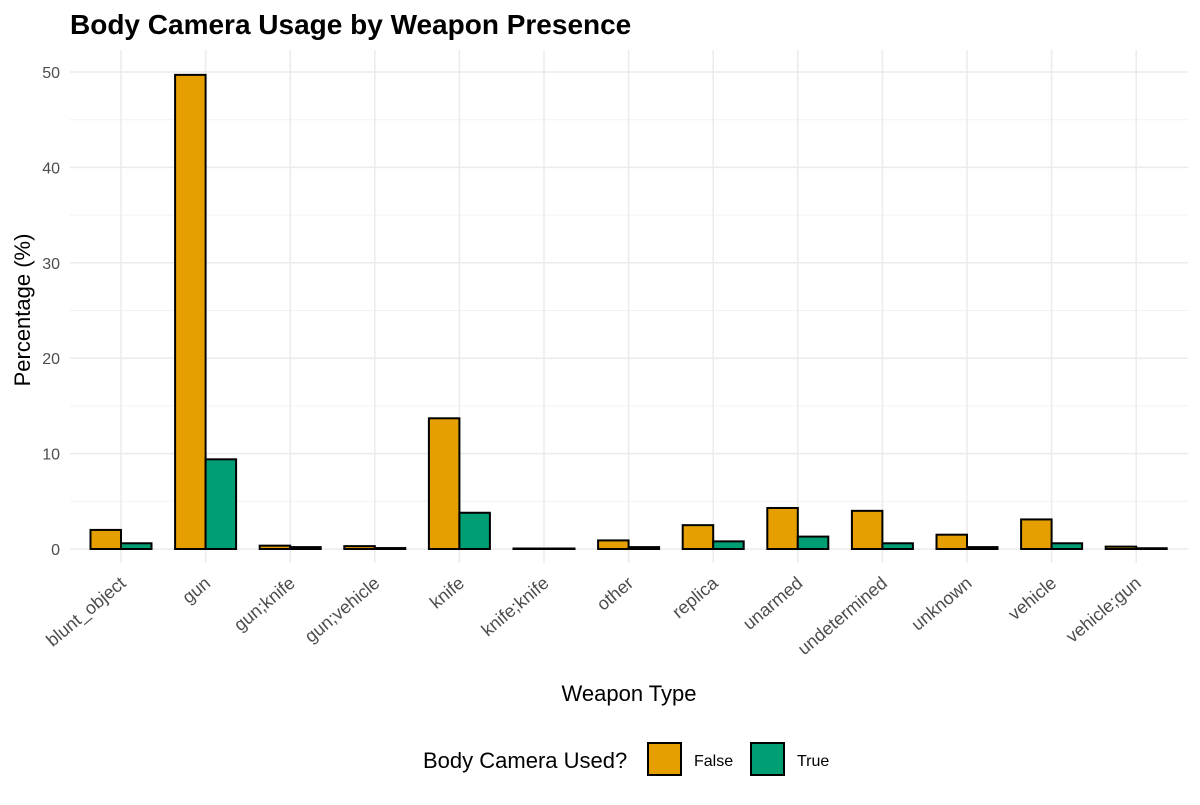 This screenshot has height=805, width=1200. What do you see at coordinates (813, 543) in the screenshot?
I see `bar-true-unarmed` at bounding box center [813, 543].